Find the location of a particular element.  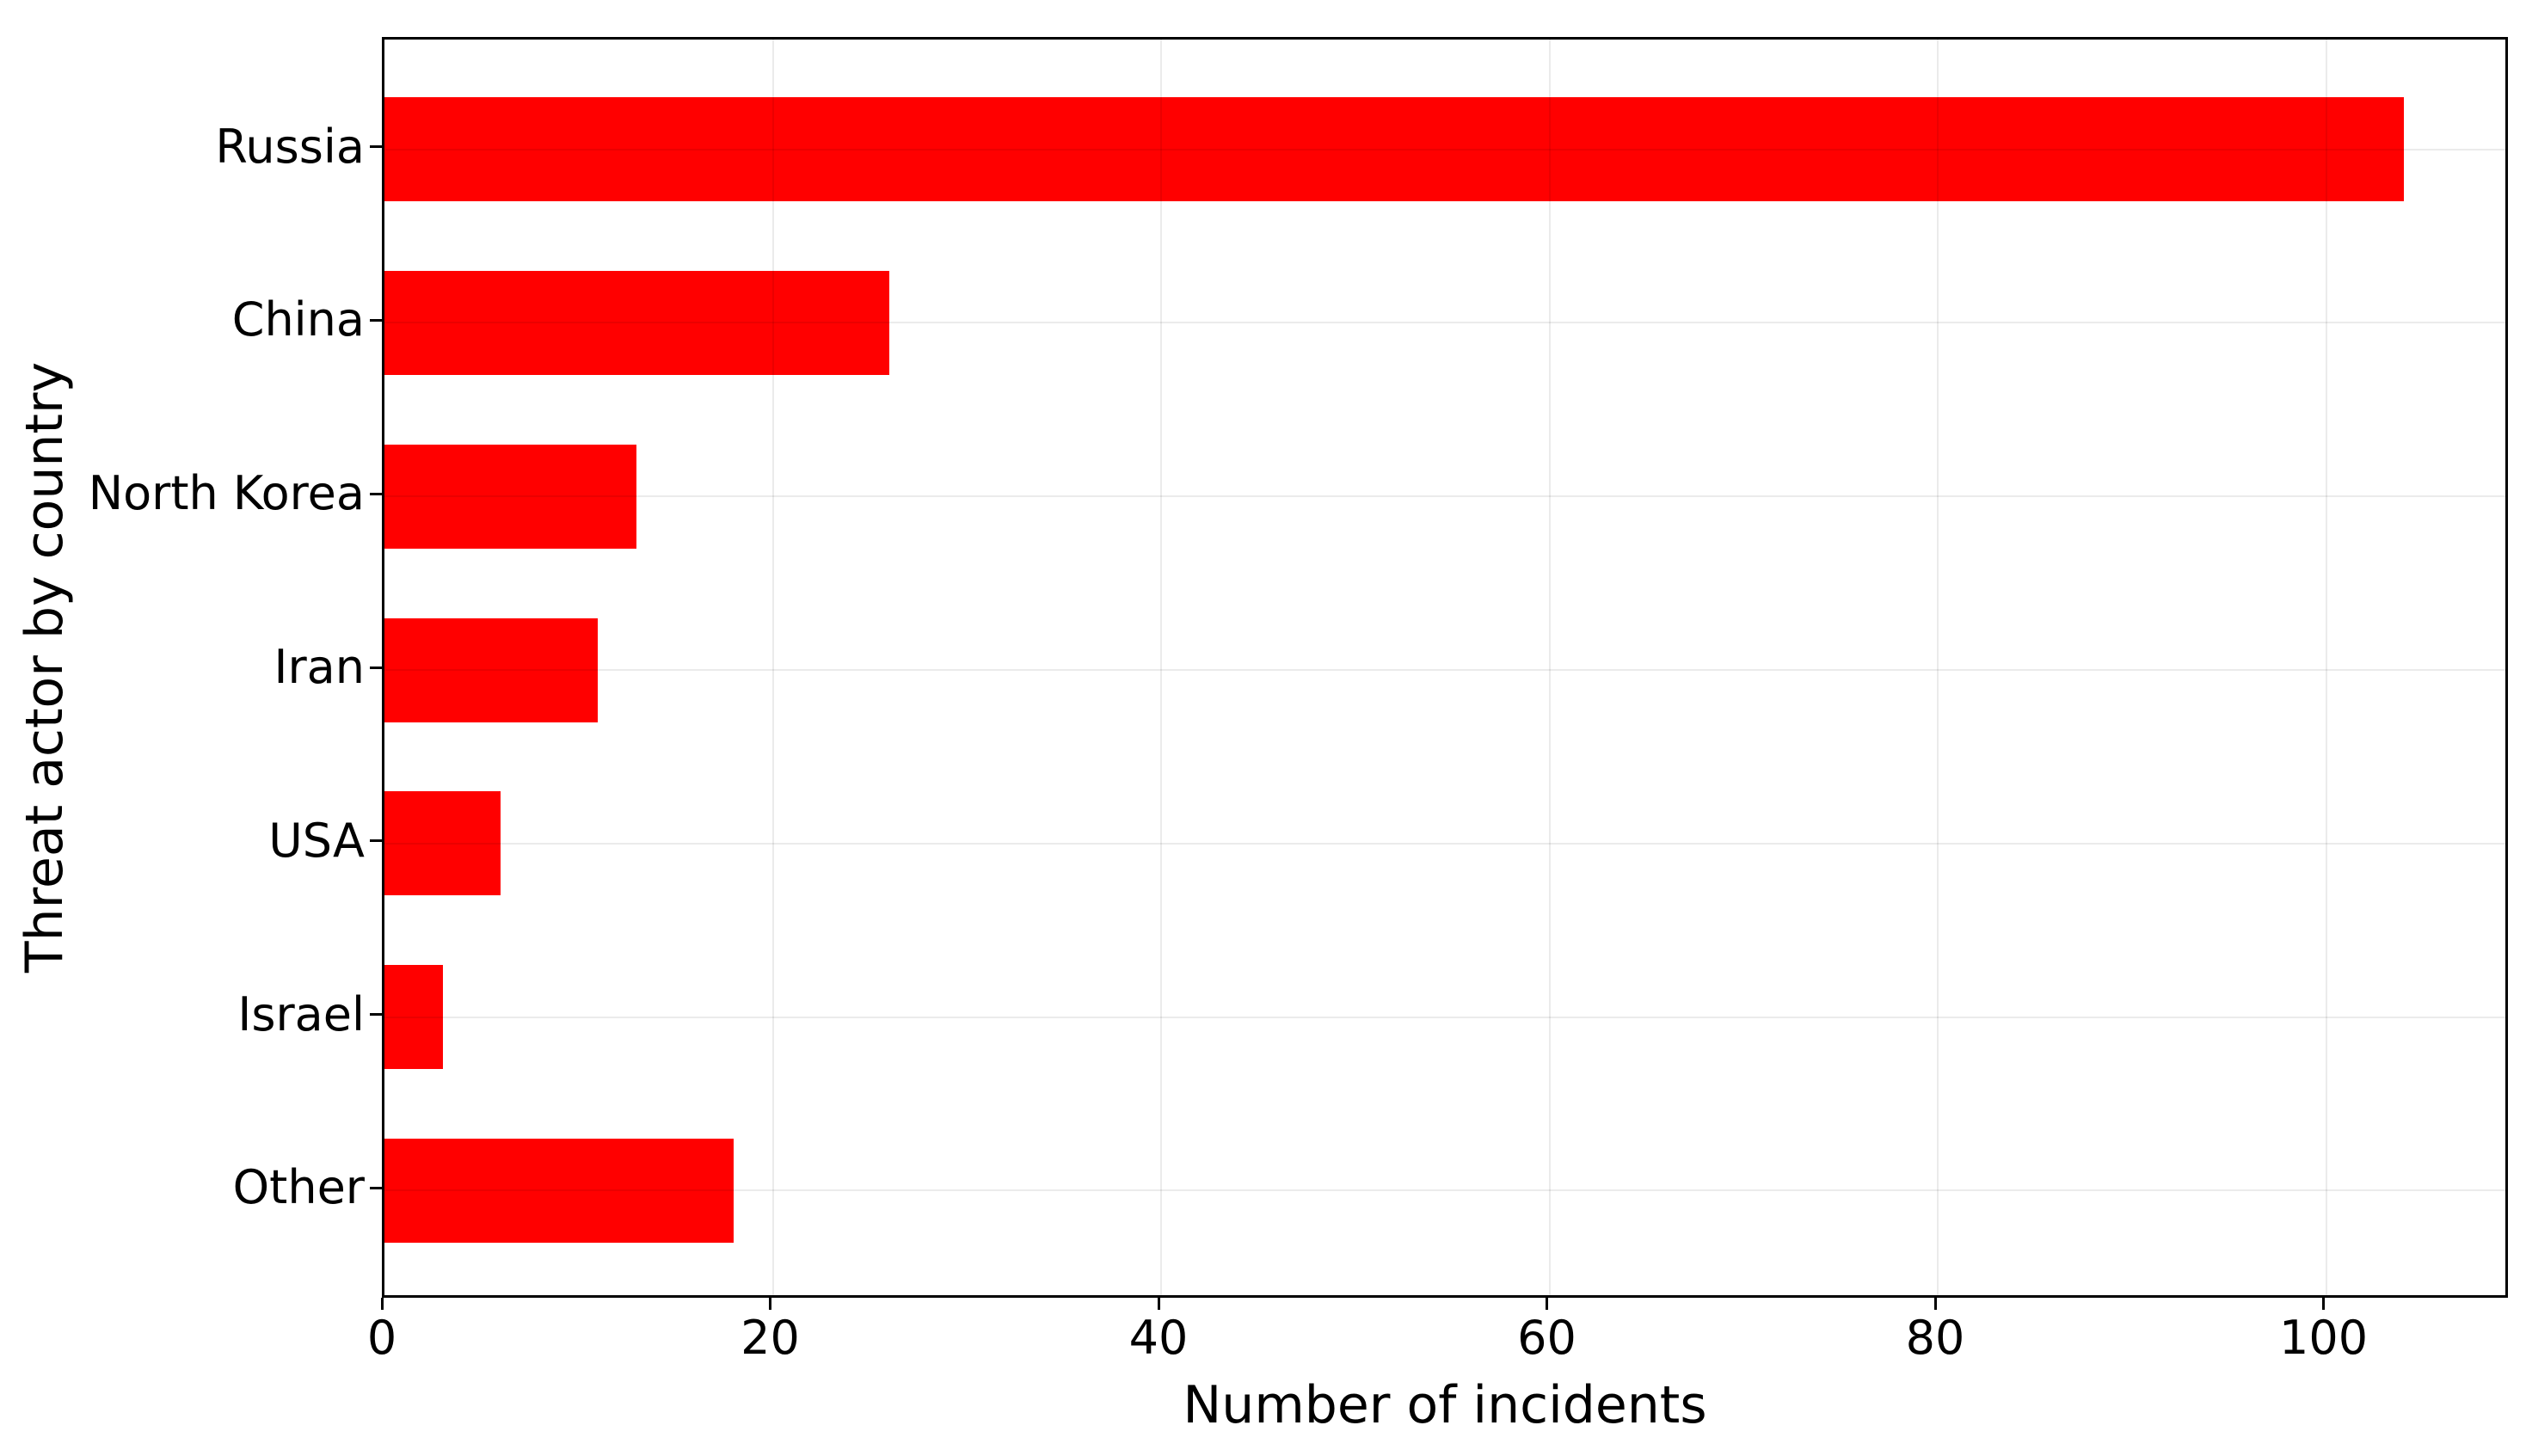

bar-iran is located at coordinates (491, 670).